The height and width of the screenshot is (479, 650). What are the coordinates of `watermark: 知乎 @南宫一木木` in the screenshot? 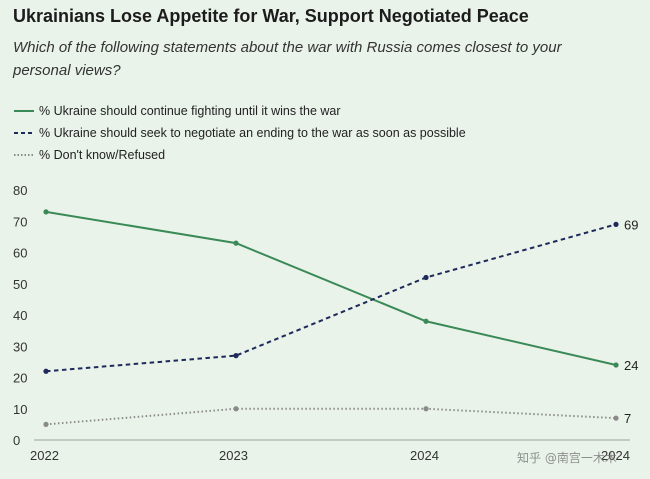 It's located at (567, 457).